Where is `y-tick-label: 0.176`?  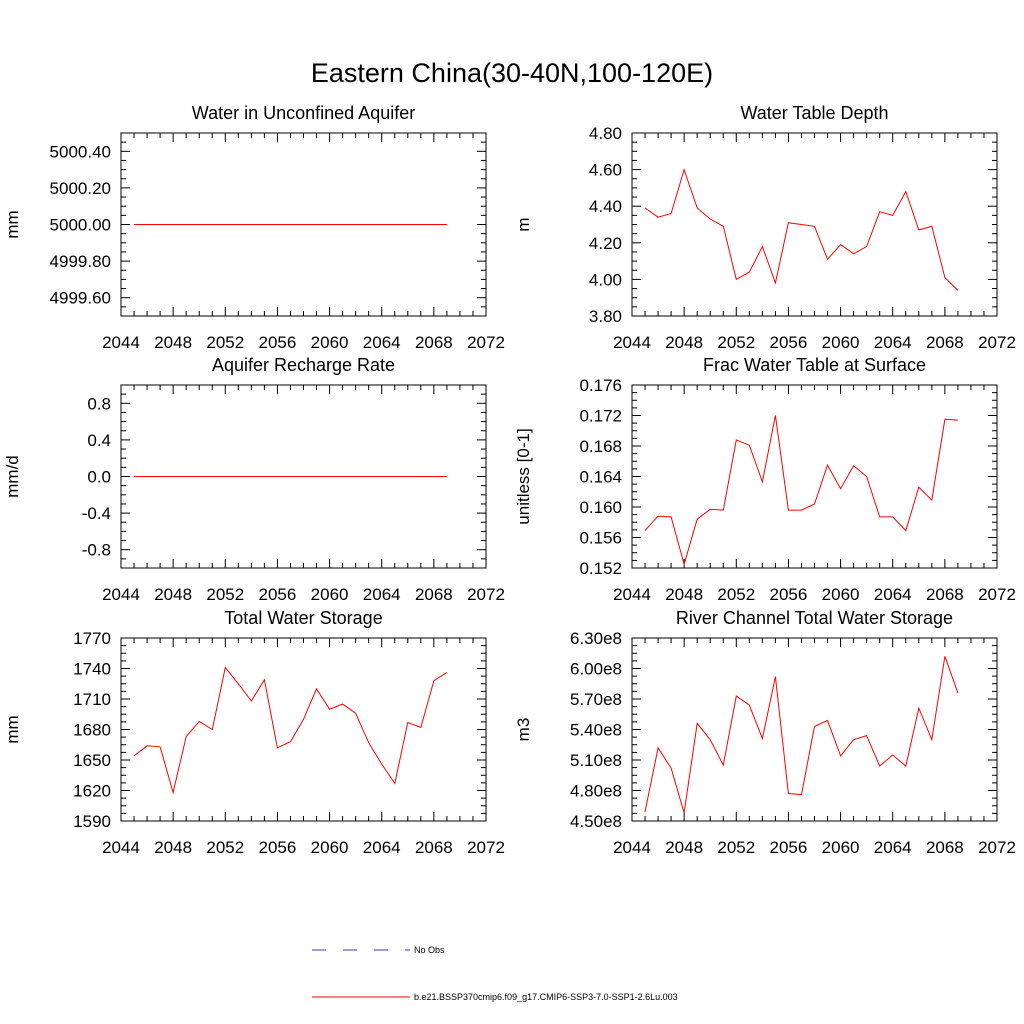 y-tick-label: 0.176 is located at coordinates (600, 385).